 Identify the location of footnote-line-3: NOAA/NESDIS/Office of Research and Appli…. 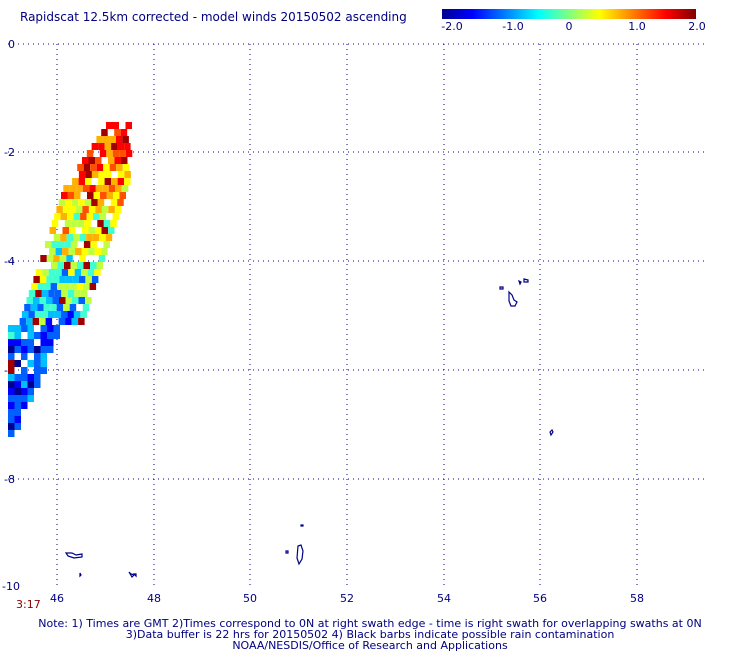
(370, 645).